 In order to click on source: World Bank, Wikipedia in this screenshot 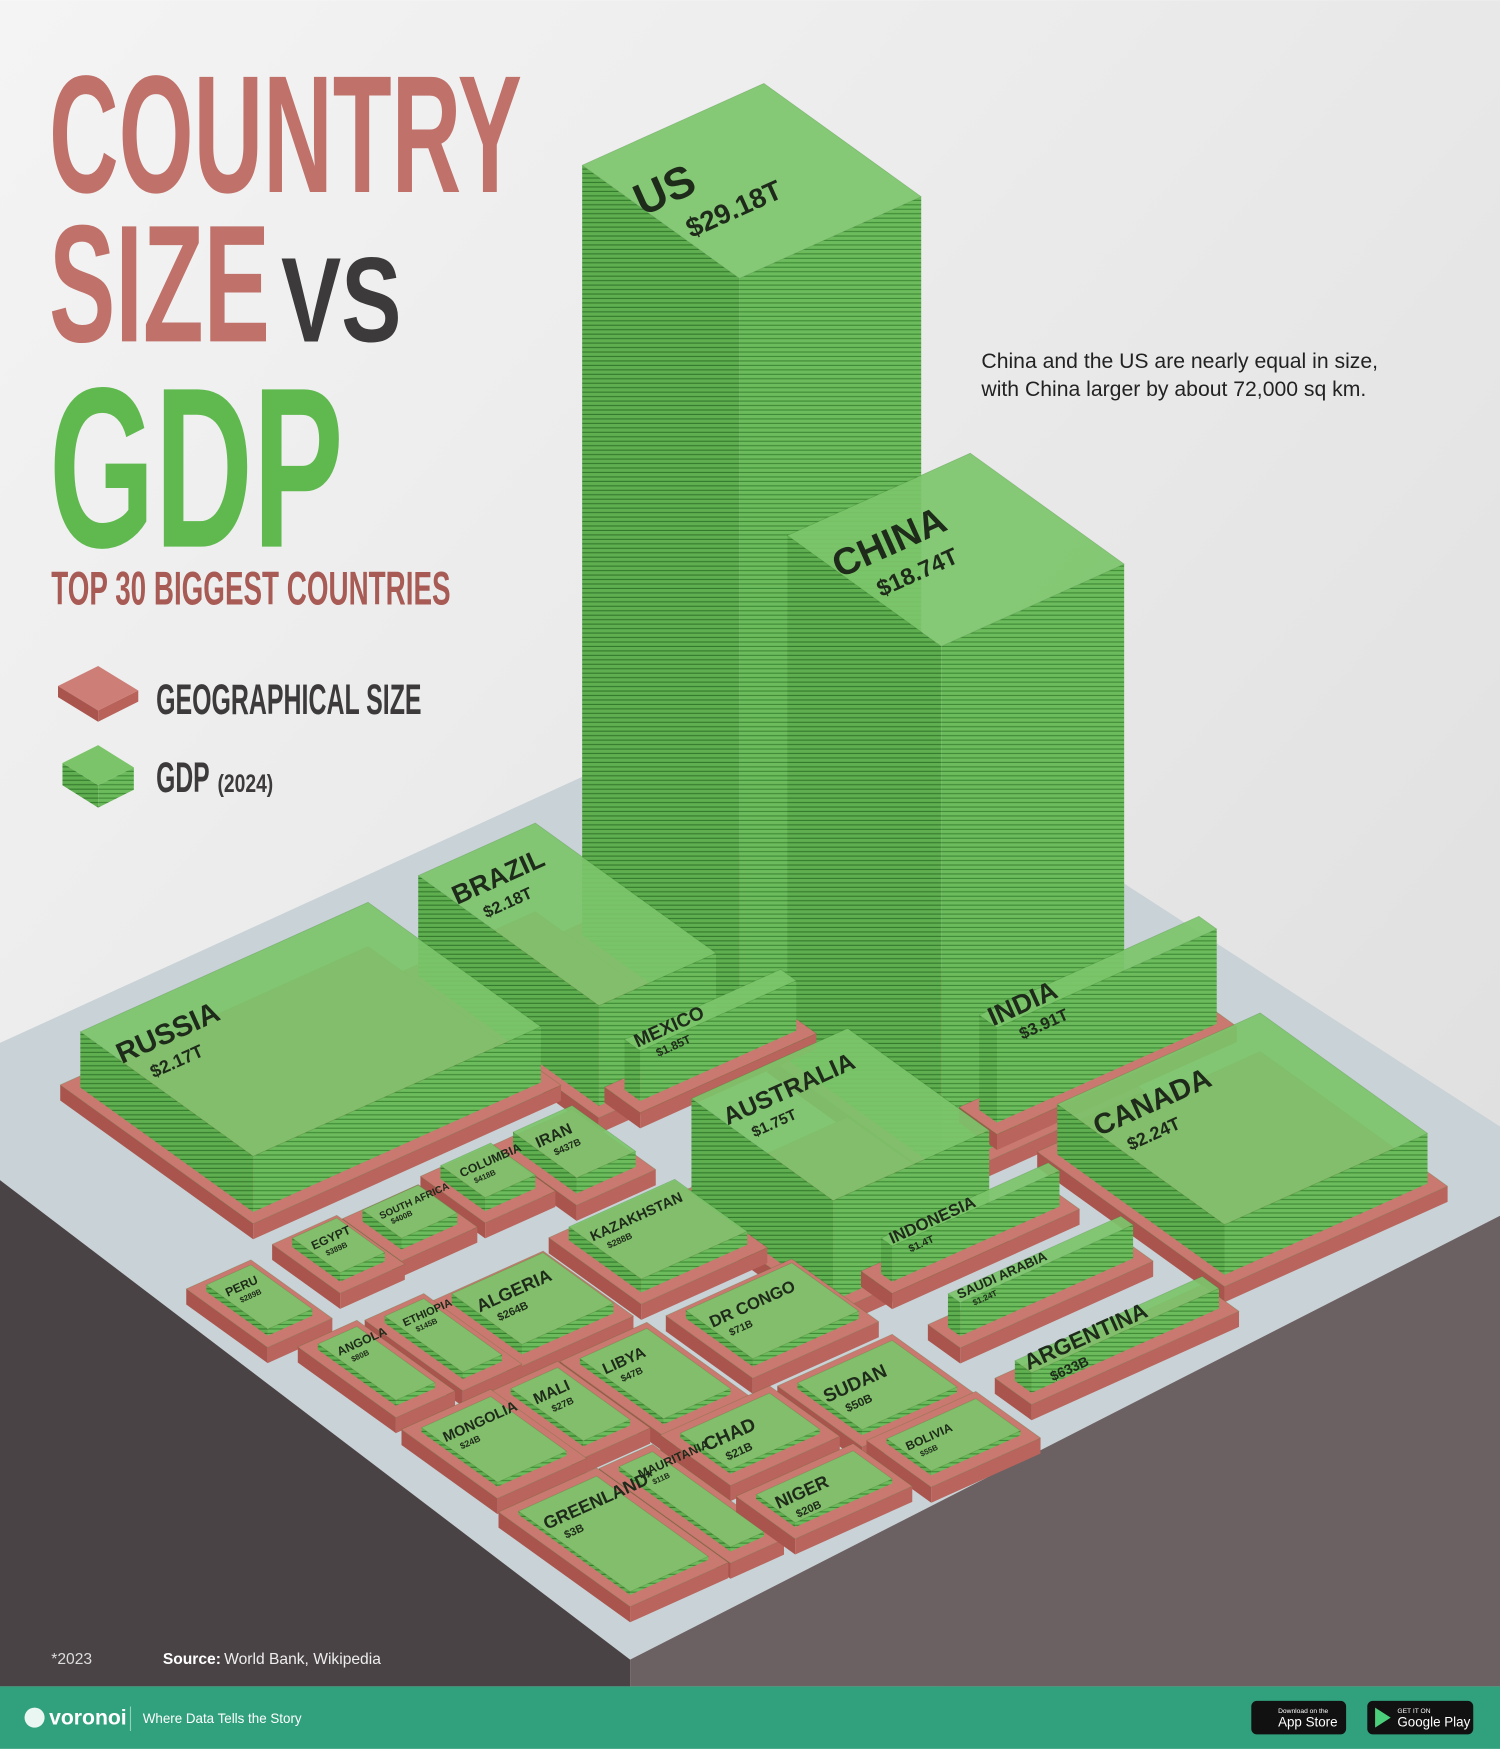, I will do `click(302, 1659)`.